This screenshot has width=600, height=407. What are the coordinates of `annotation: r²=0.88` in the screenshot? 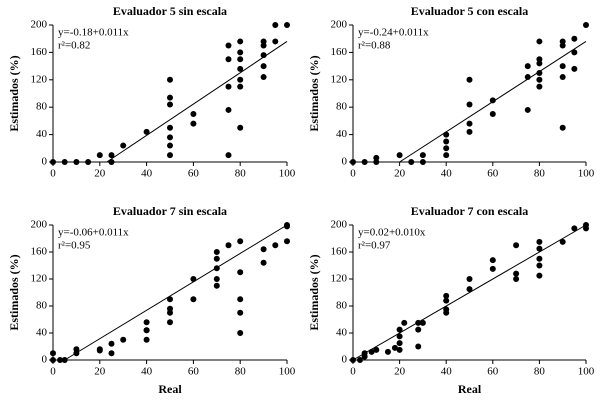 It's located at (374, 46).